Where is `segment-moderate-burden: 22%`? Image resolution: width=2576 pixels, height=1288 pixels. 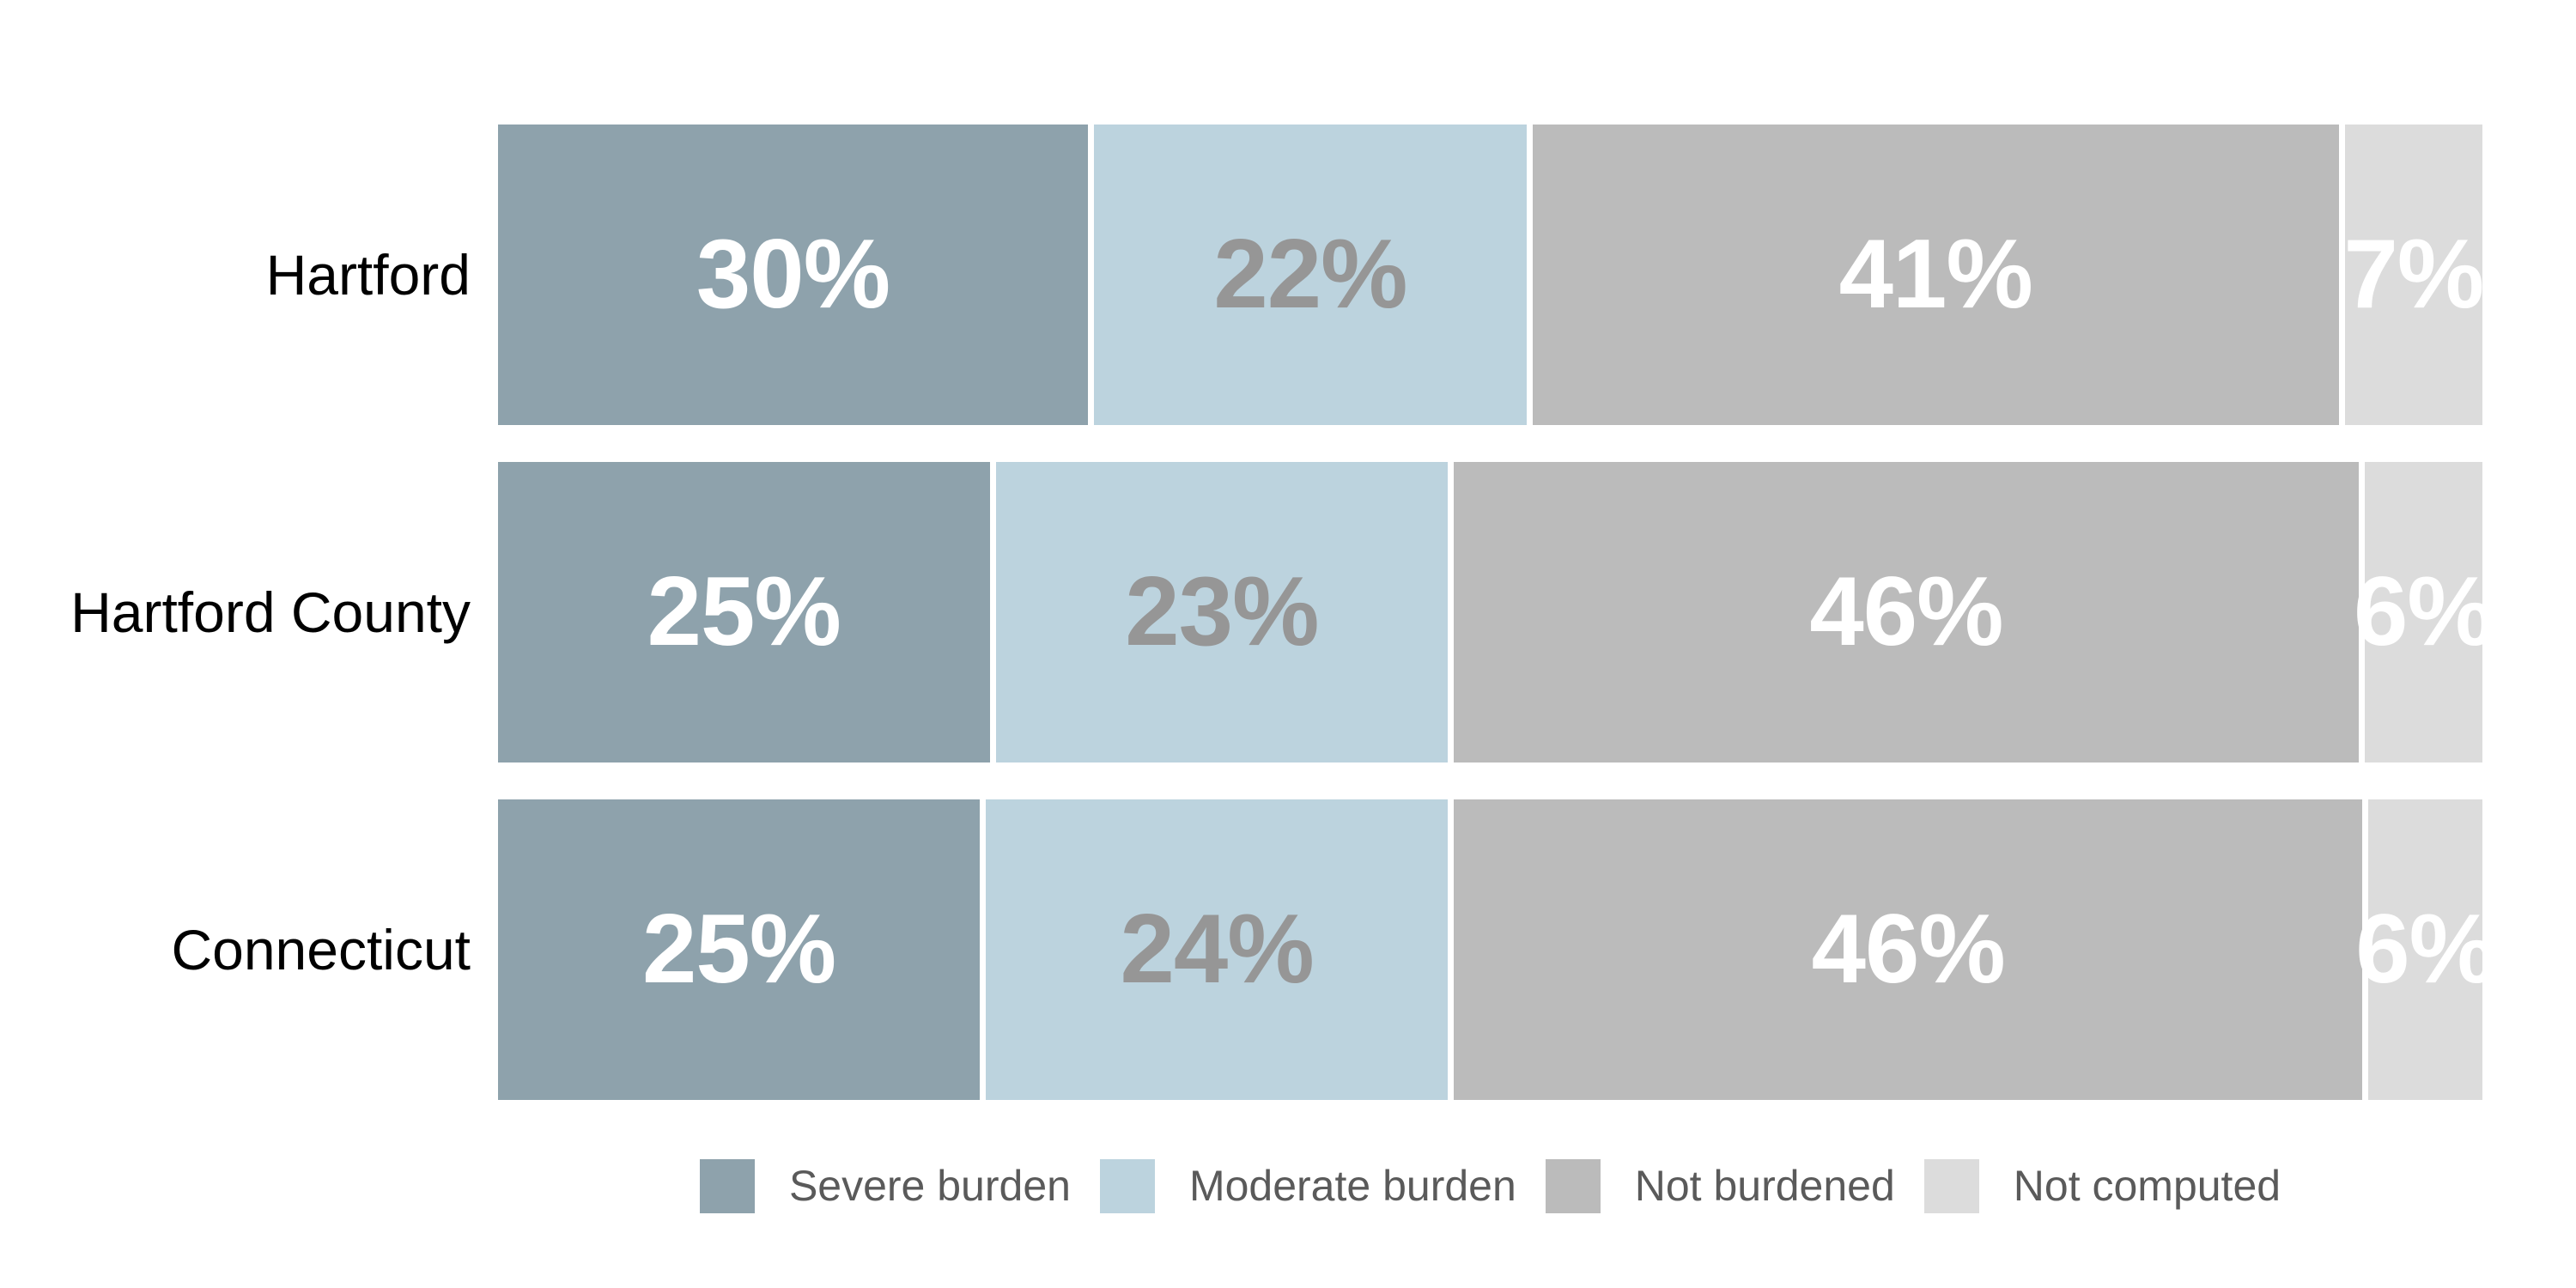
segment-moderate-burden: 22% is located at coordinates (1310, 275).